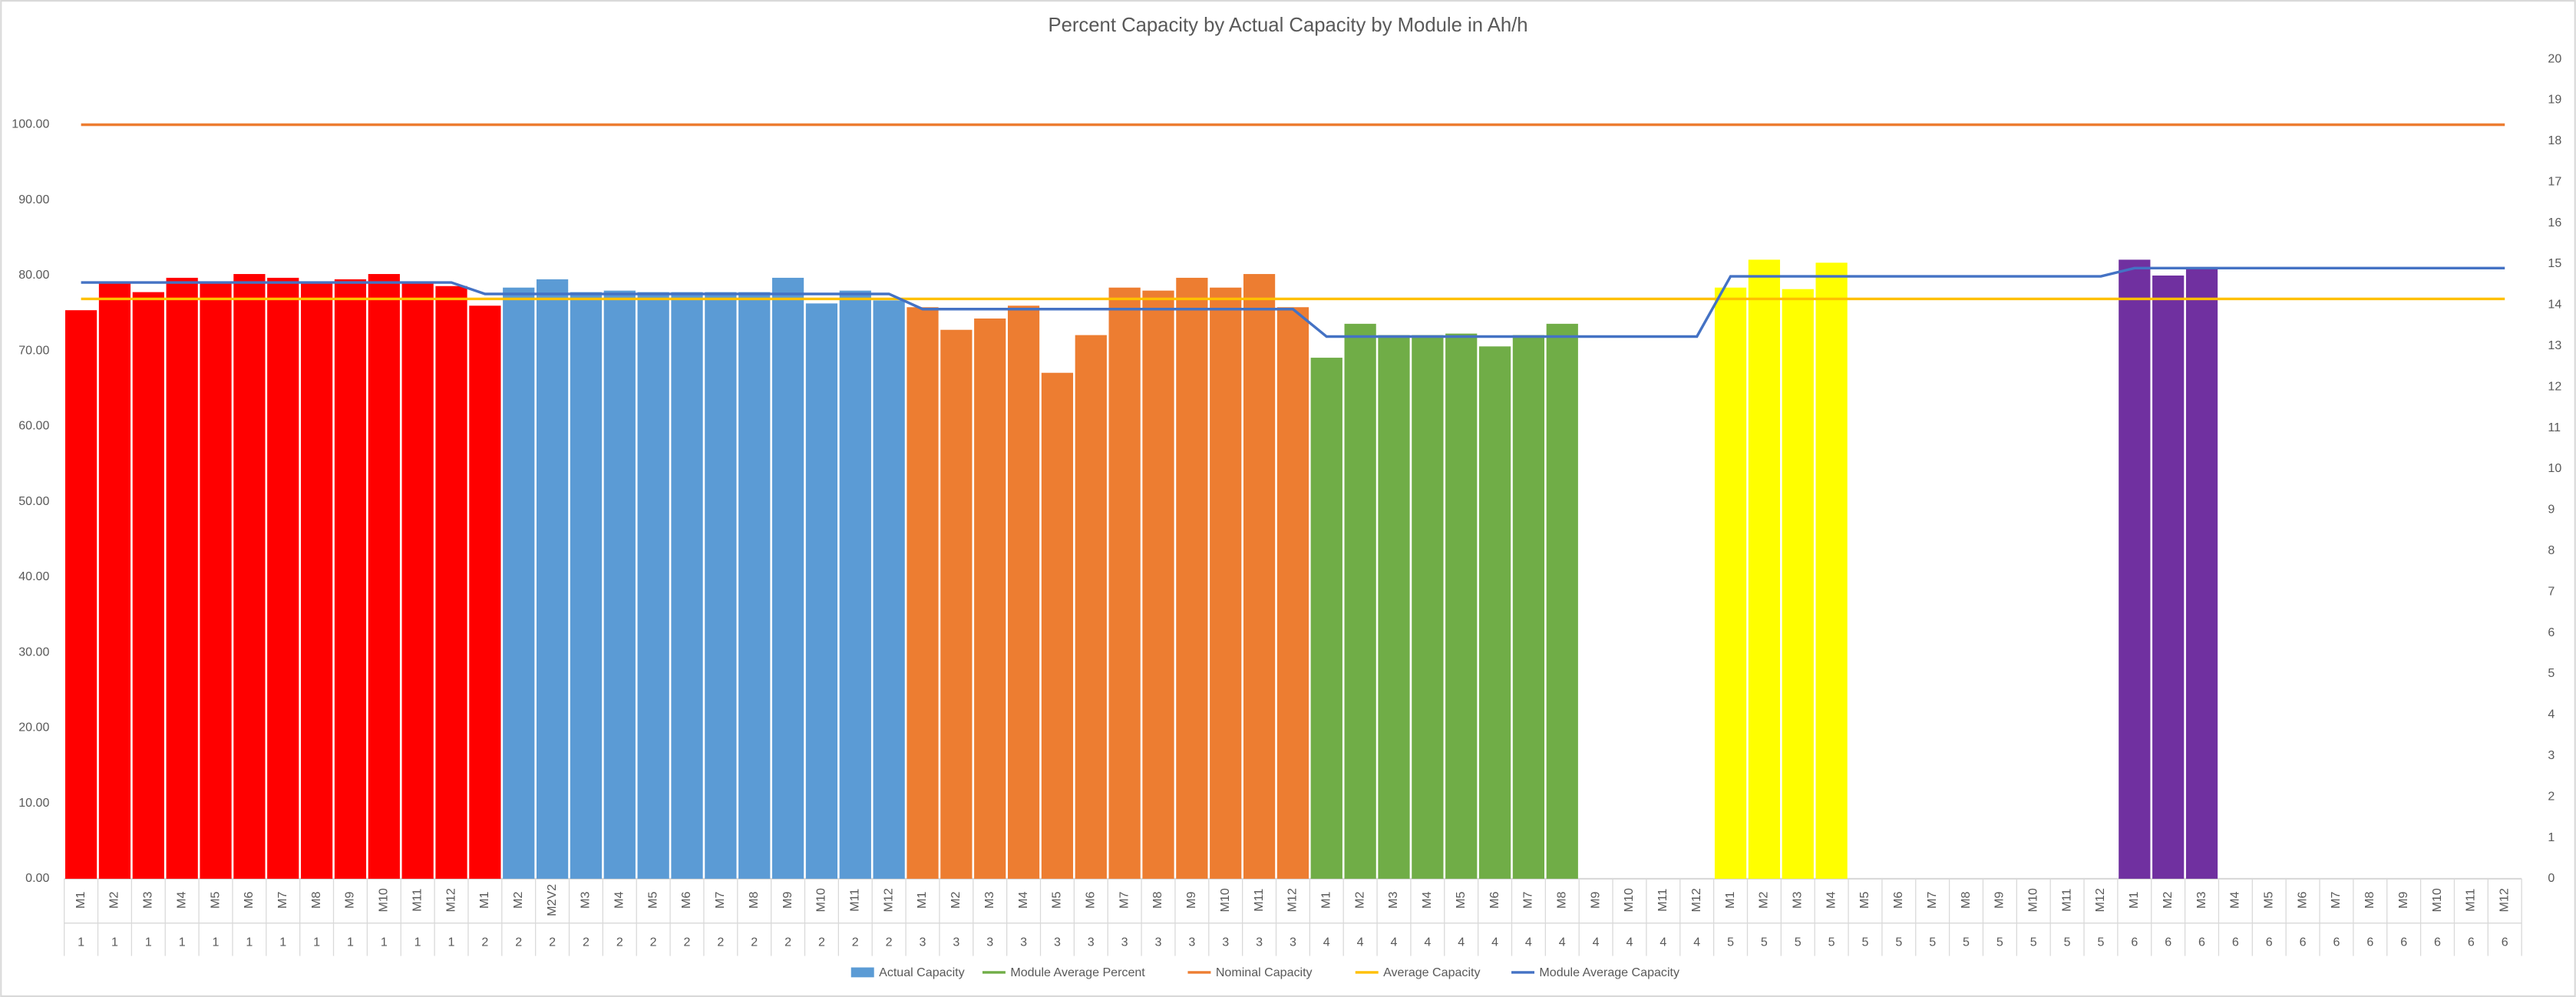 This screenshot has width=2576, height=997. Describe the element at coordinates (1077, 973) in the screenshot. I see `legend-label: Module Average Percent` at that location.